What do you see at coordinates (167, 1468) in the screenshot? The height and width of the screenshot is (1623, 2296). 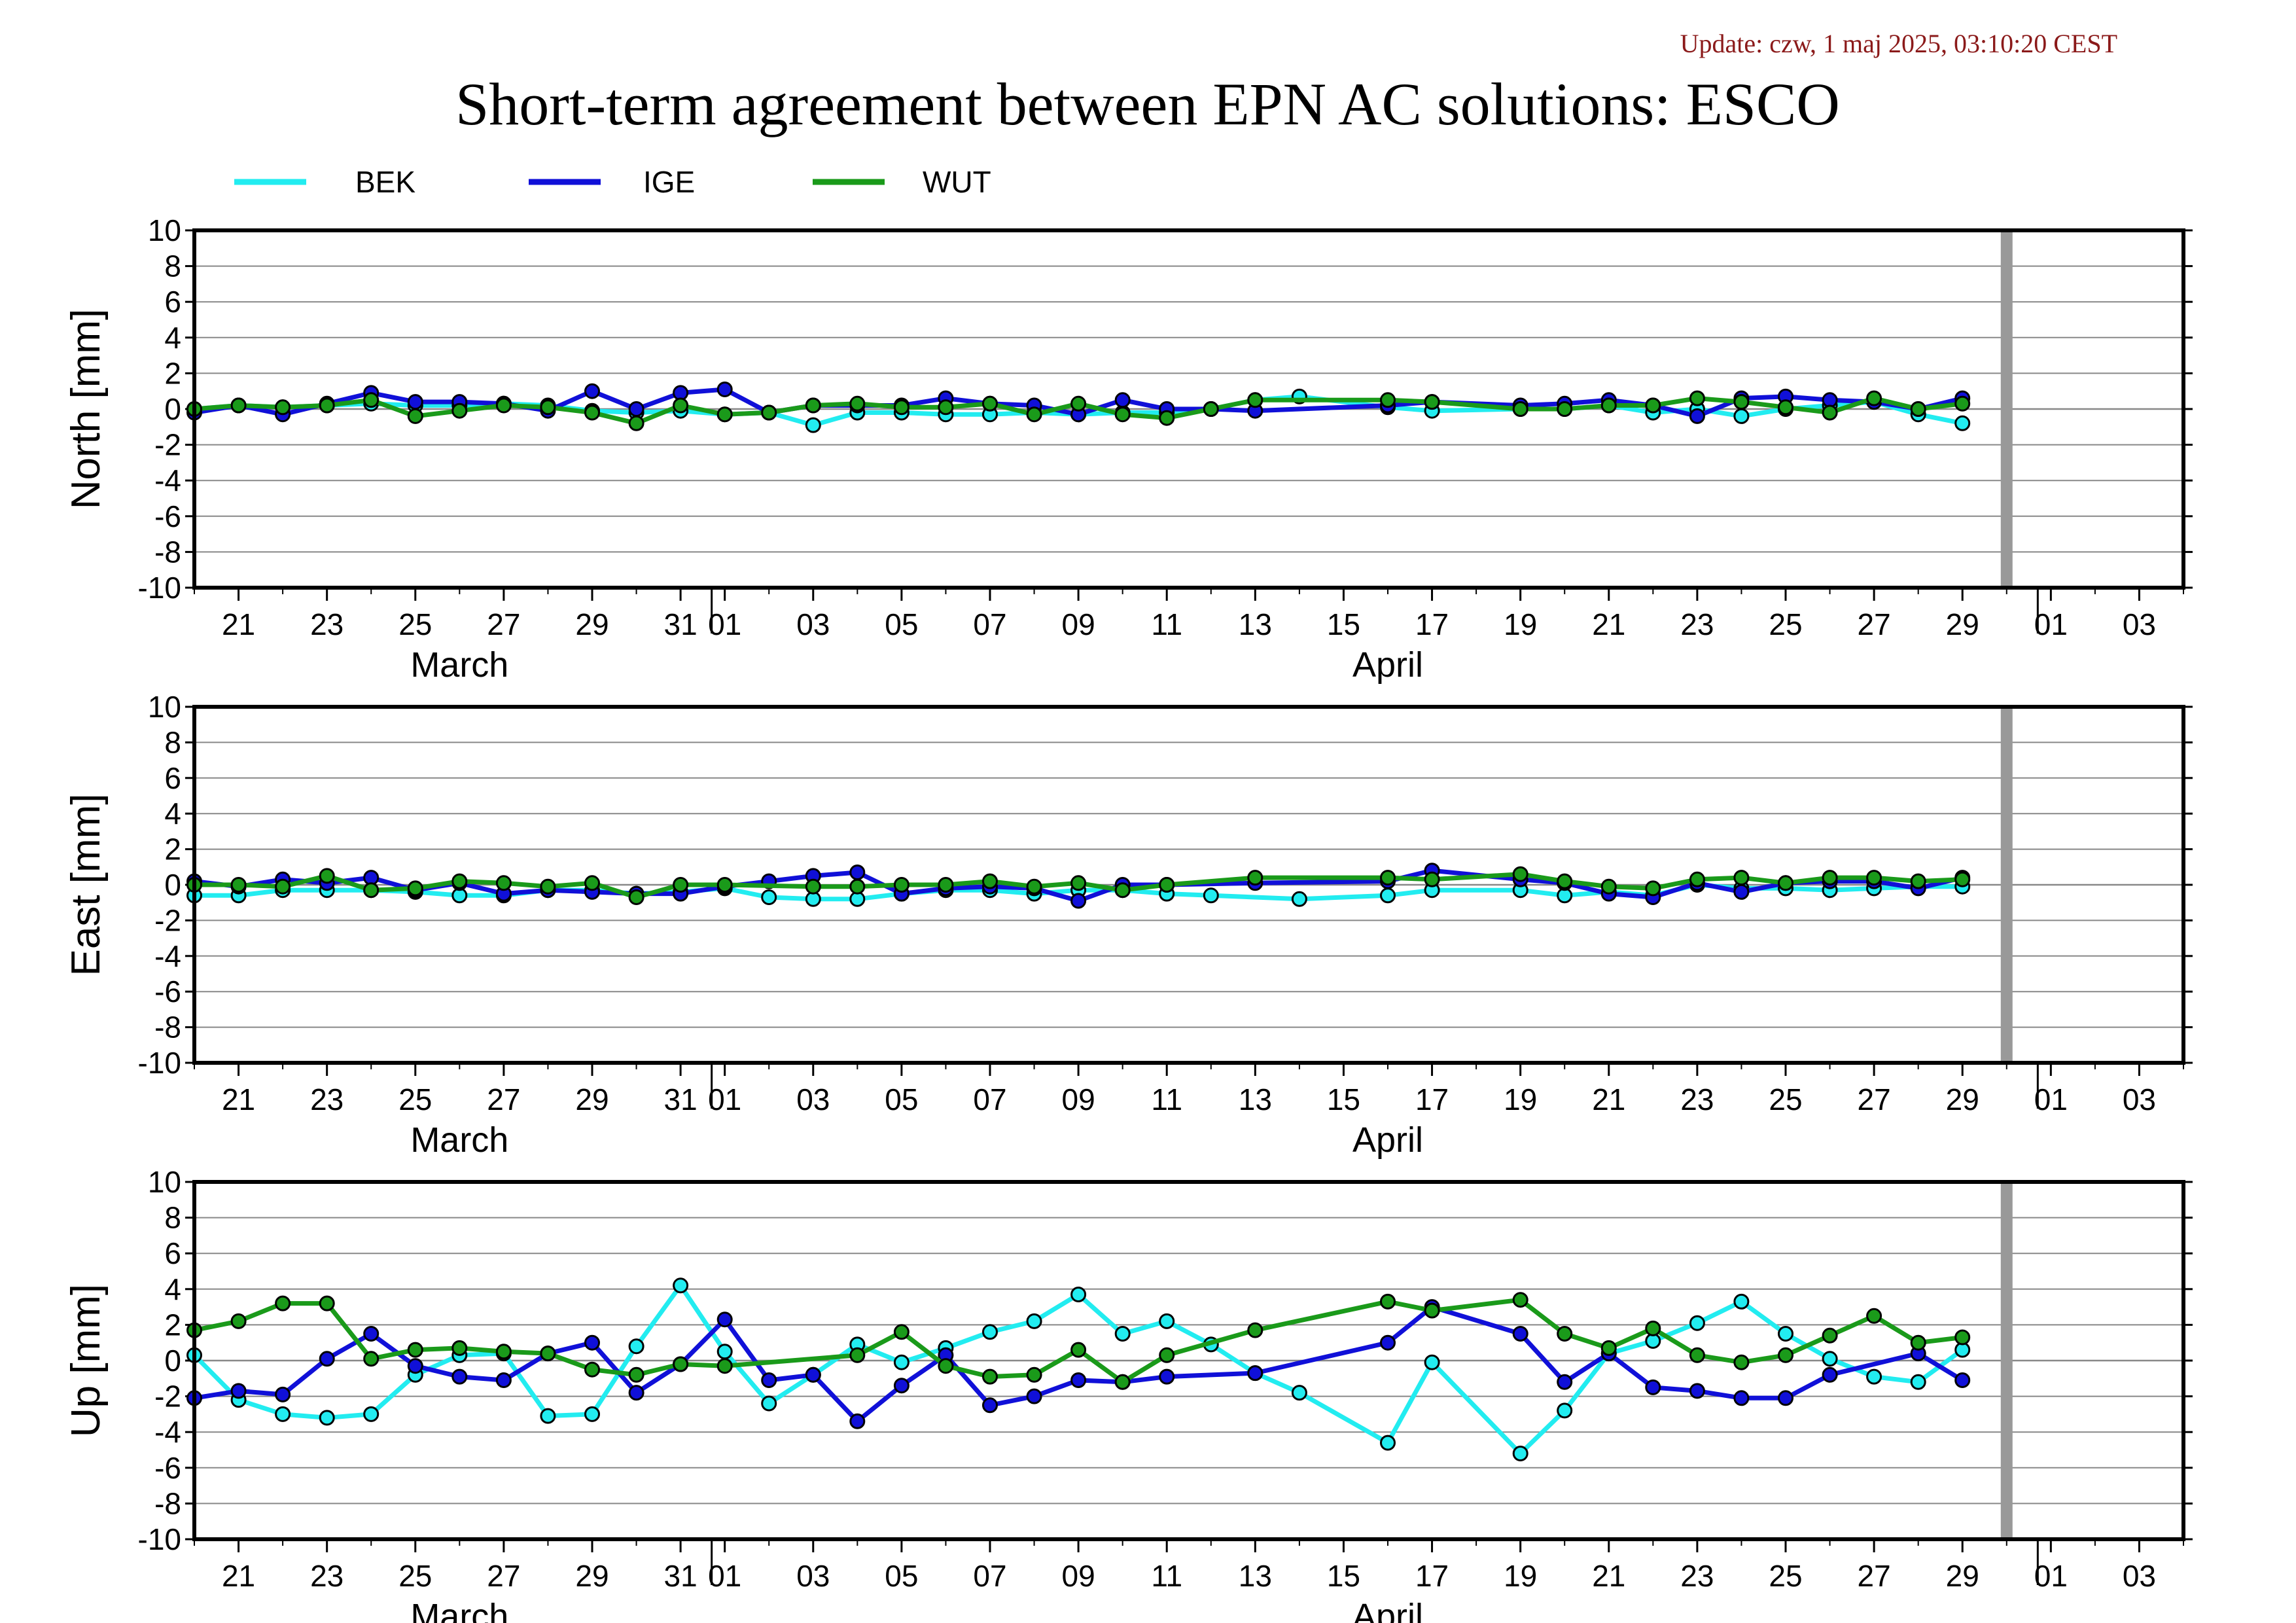 I see `y-tick-label: -6` at bounding box center [167, 1468].